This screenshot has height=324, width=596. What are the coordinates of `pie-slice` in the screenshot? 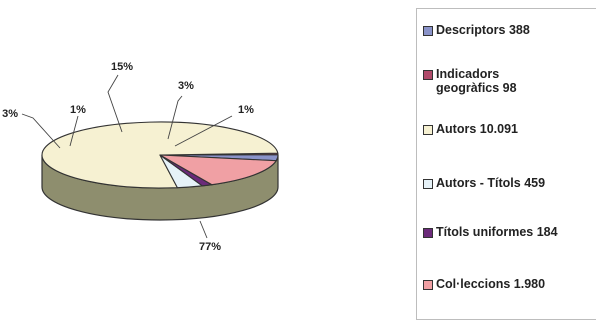 It's located at (218, 170).